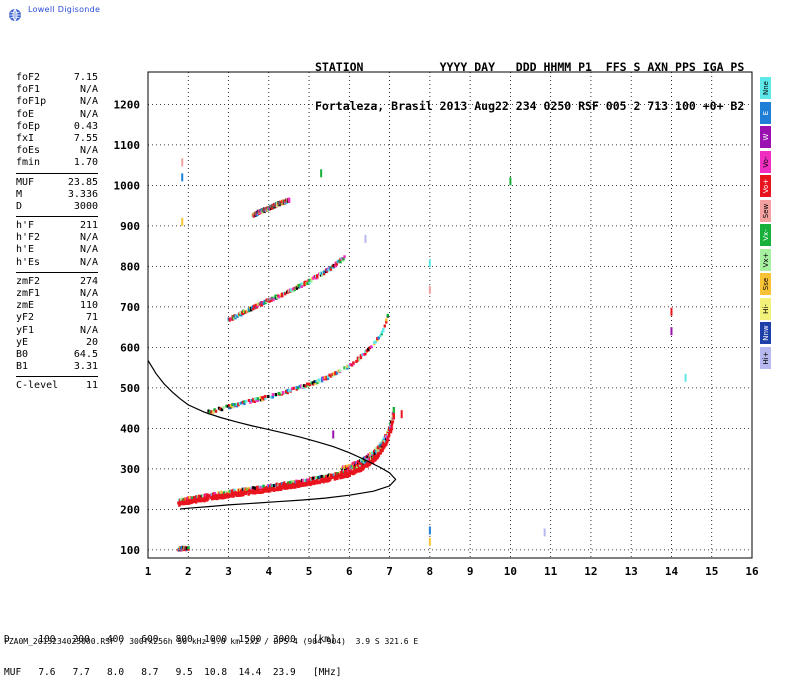 Image resolution: width=800 pixels, height=689 pixels. I want to click on trace-f-2hop, so click(298, 364).